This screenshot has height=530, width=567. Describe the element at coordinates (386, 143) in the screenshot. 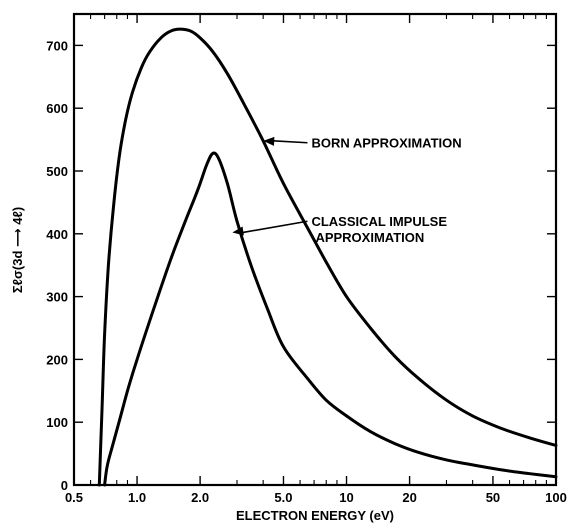

I see `annotation-label: BORN APPROXIMATION` at that location.